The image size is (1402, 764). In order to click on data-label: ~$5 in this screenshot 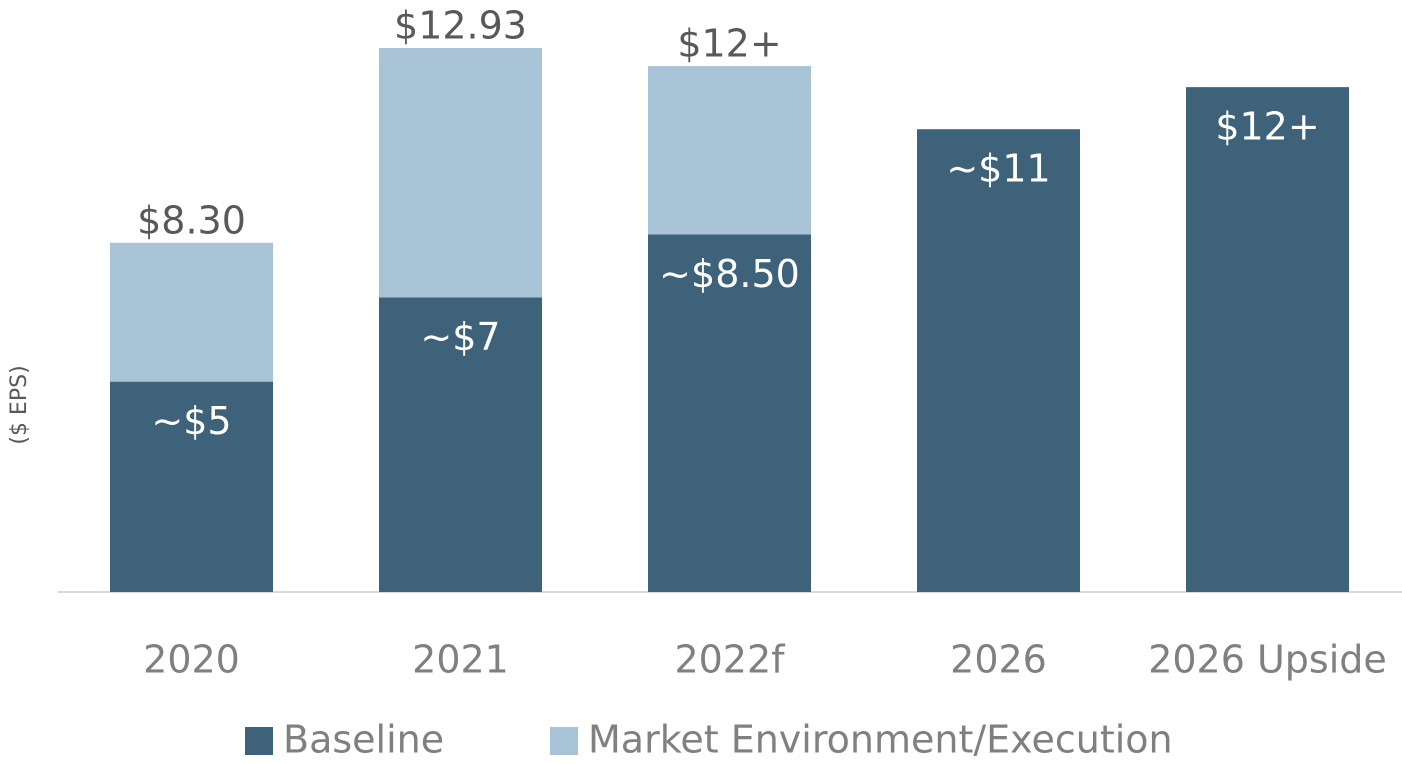, I will do `click(191, 421)`.